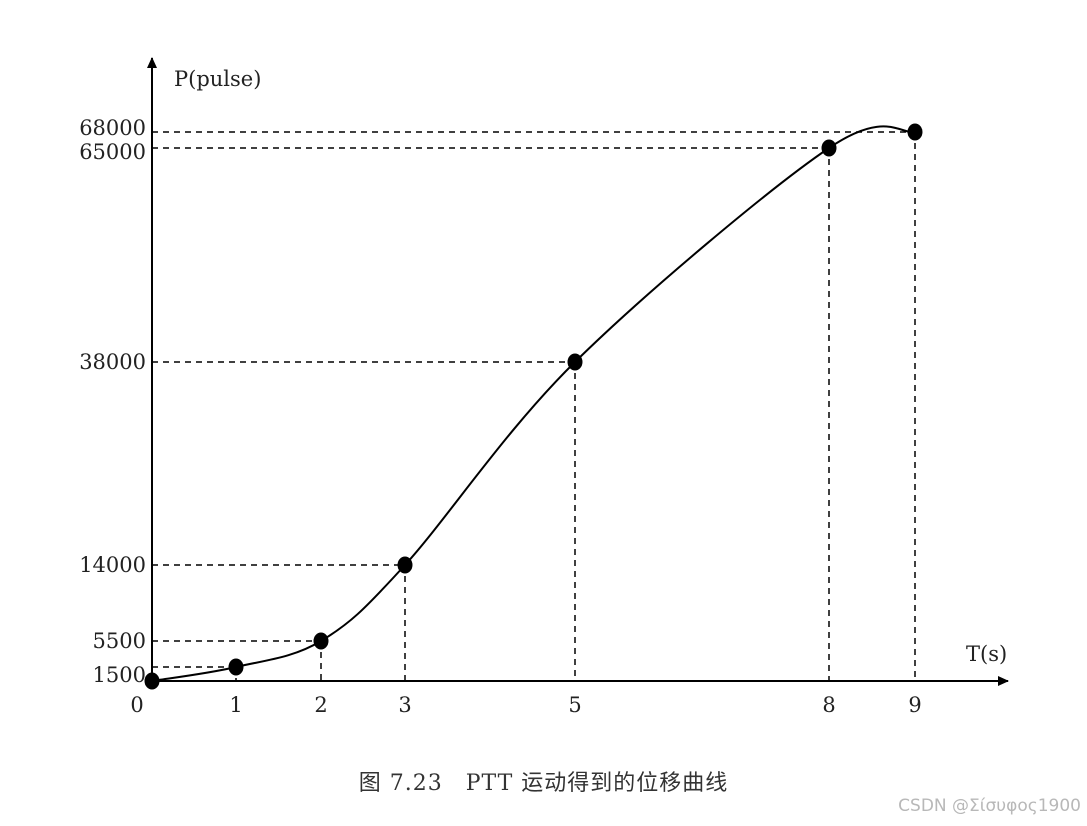 Image resolution: width=1087 pixels, height=826 pixels. Describe the element at coordinates (112, 565) in the screenshot. I see `y-tick-14000: 14000` at that location.